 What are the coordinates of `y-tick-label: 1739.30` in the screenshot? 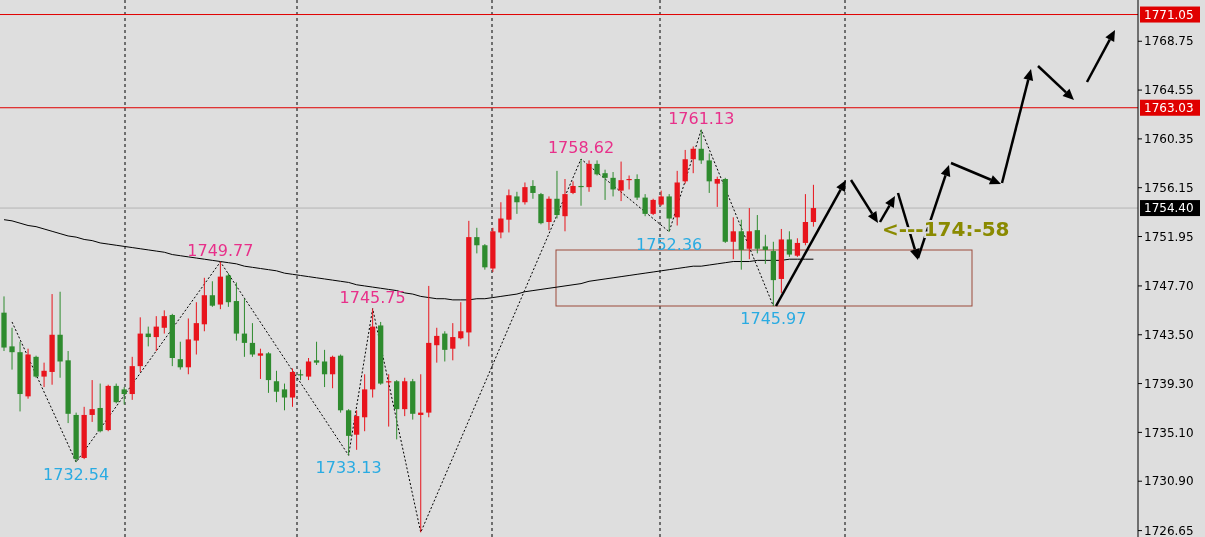 It's located at (1169, 383).